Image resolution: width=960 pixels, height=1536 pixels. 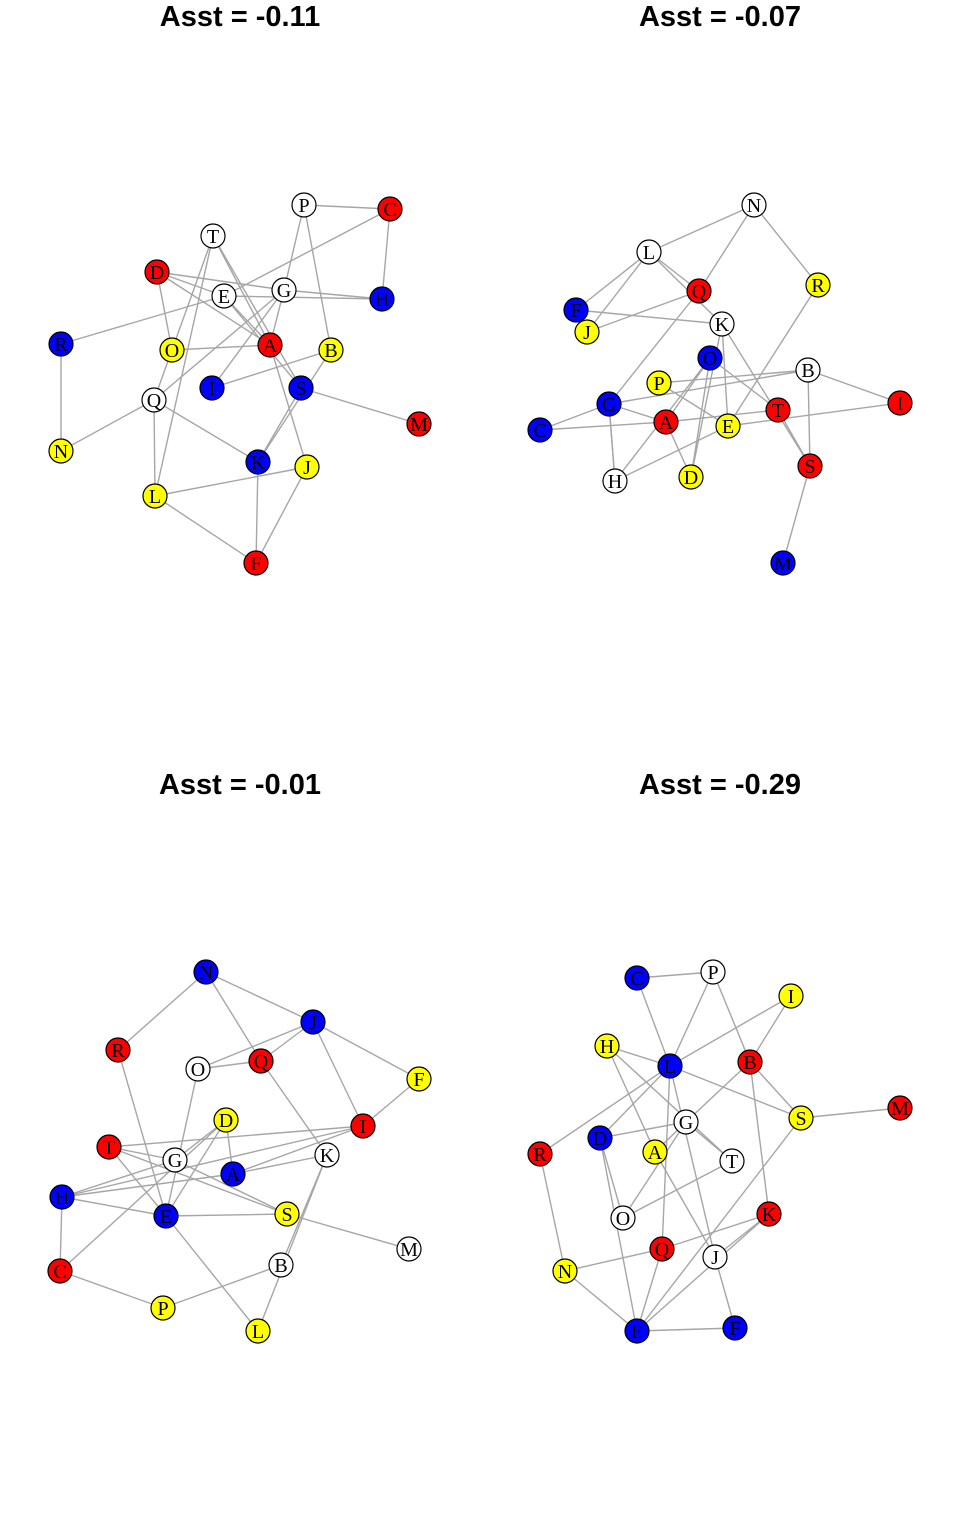 What do you see at coordinates (221, 347) in the screenshot?
I see `edge-O-A` at bounding box center [221, 347].